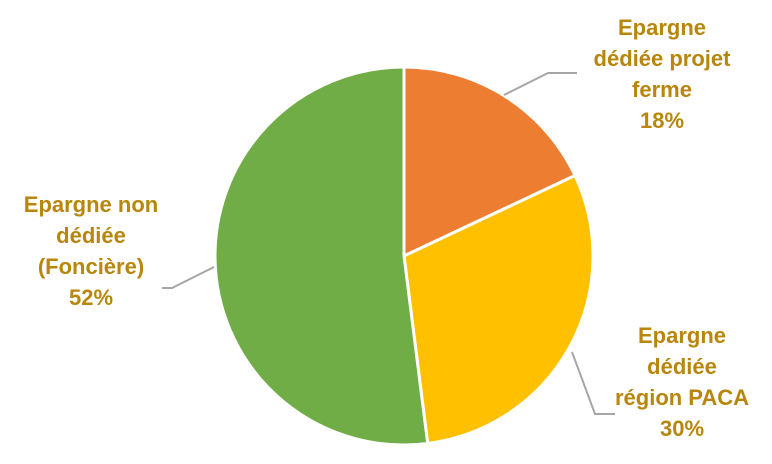  What do you see at coordinates (593, 383) in the screenshot?
I see `leader-line-region-paca` at bounding box center [593, 383].